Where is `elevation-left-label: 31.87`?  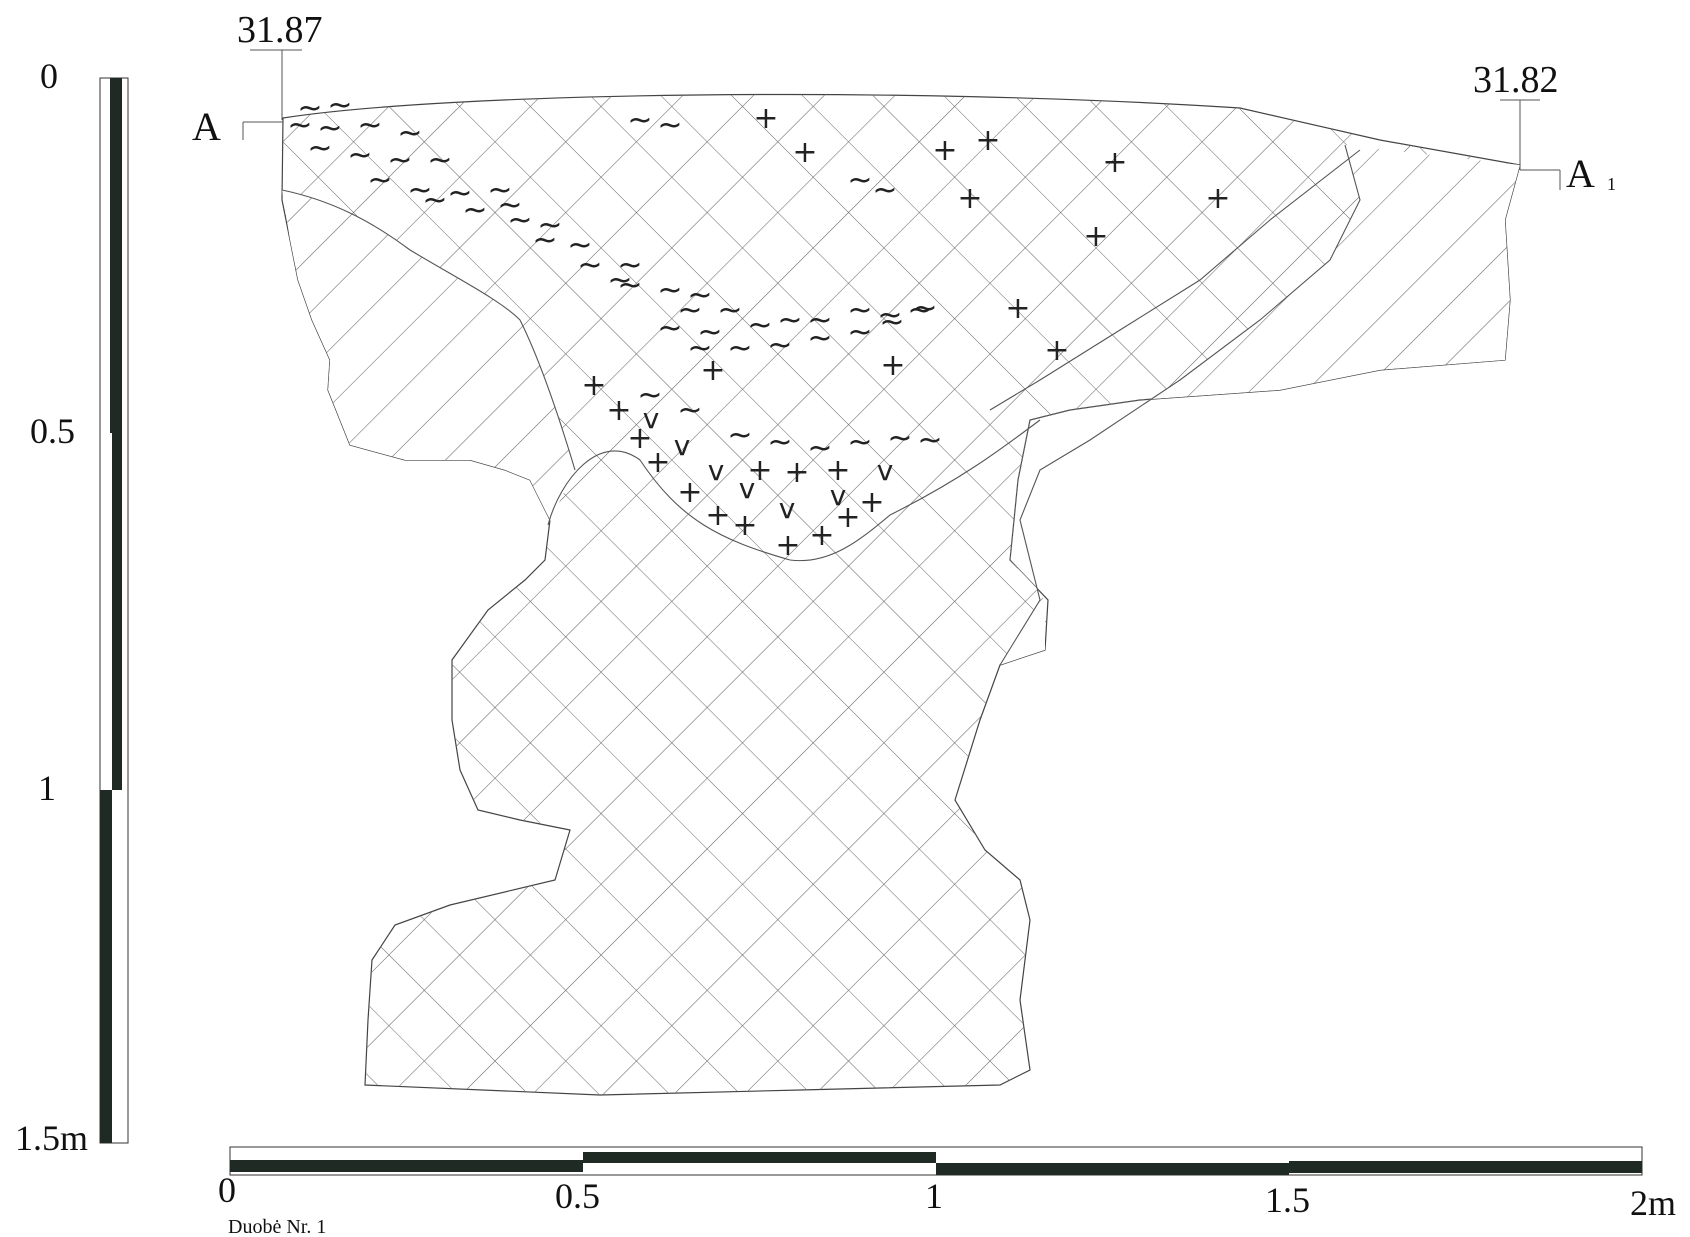
elevation-left-label: 31.87 is located at coordinates (280, 30).